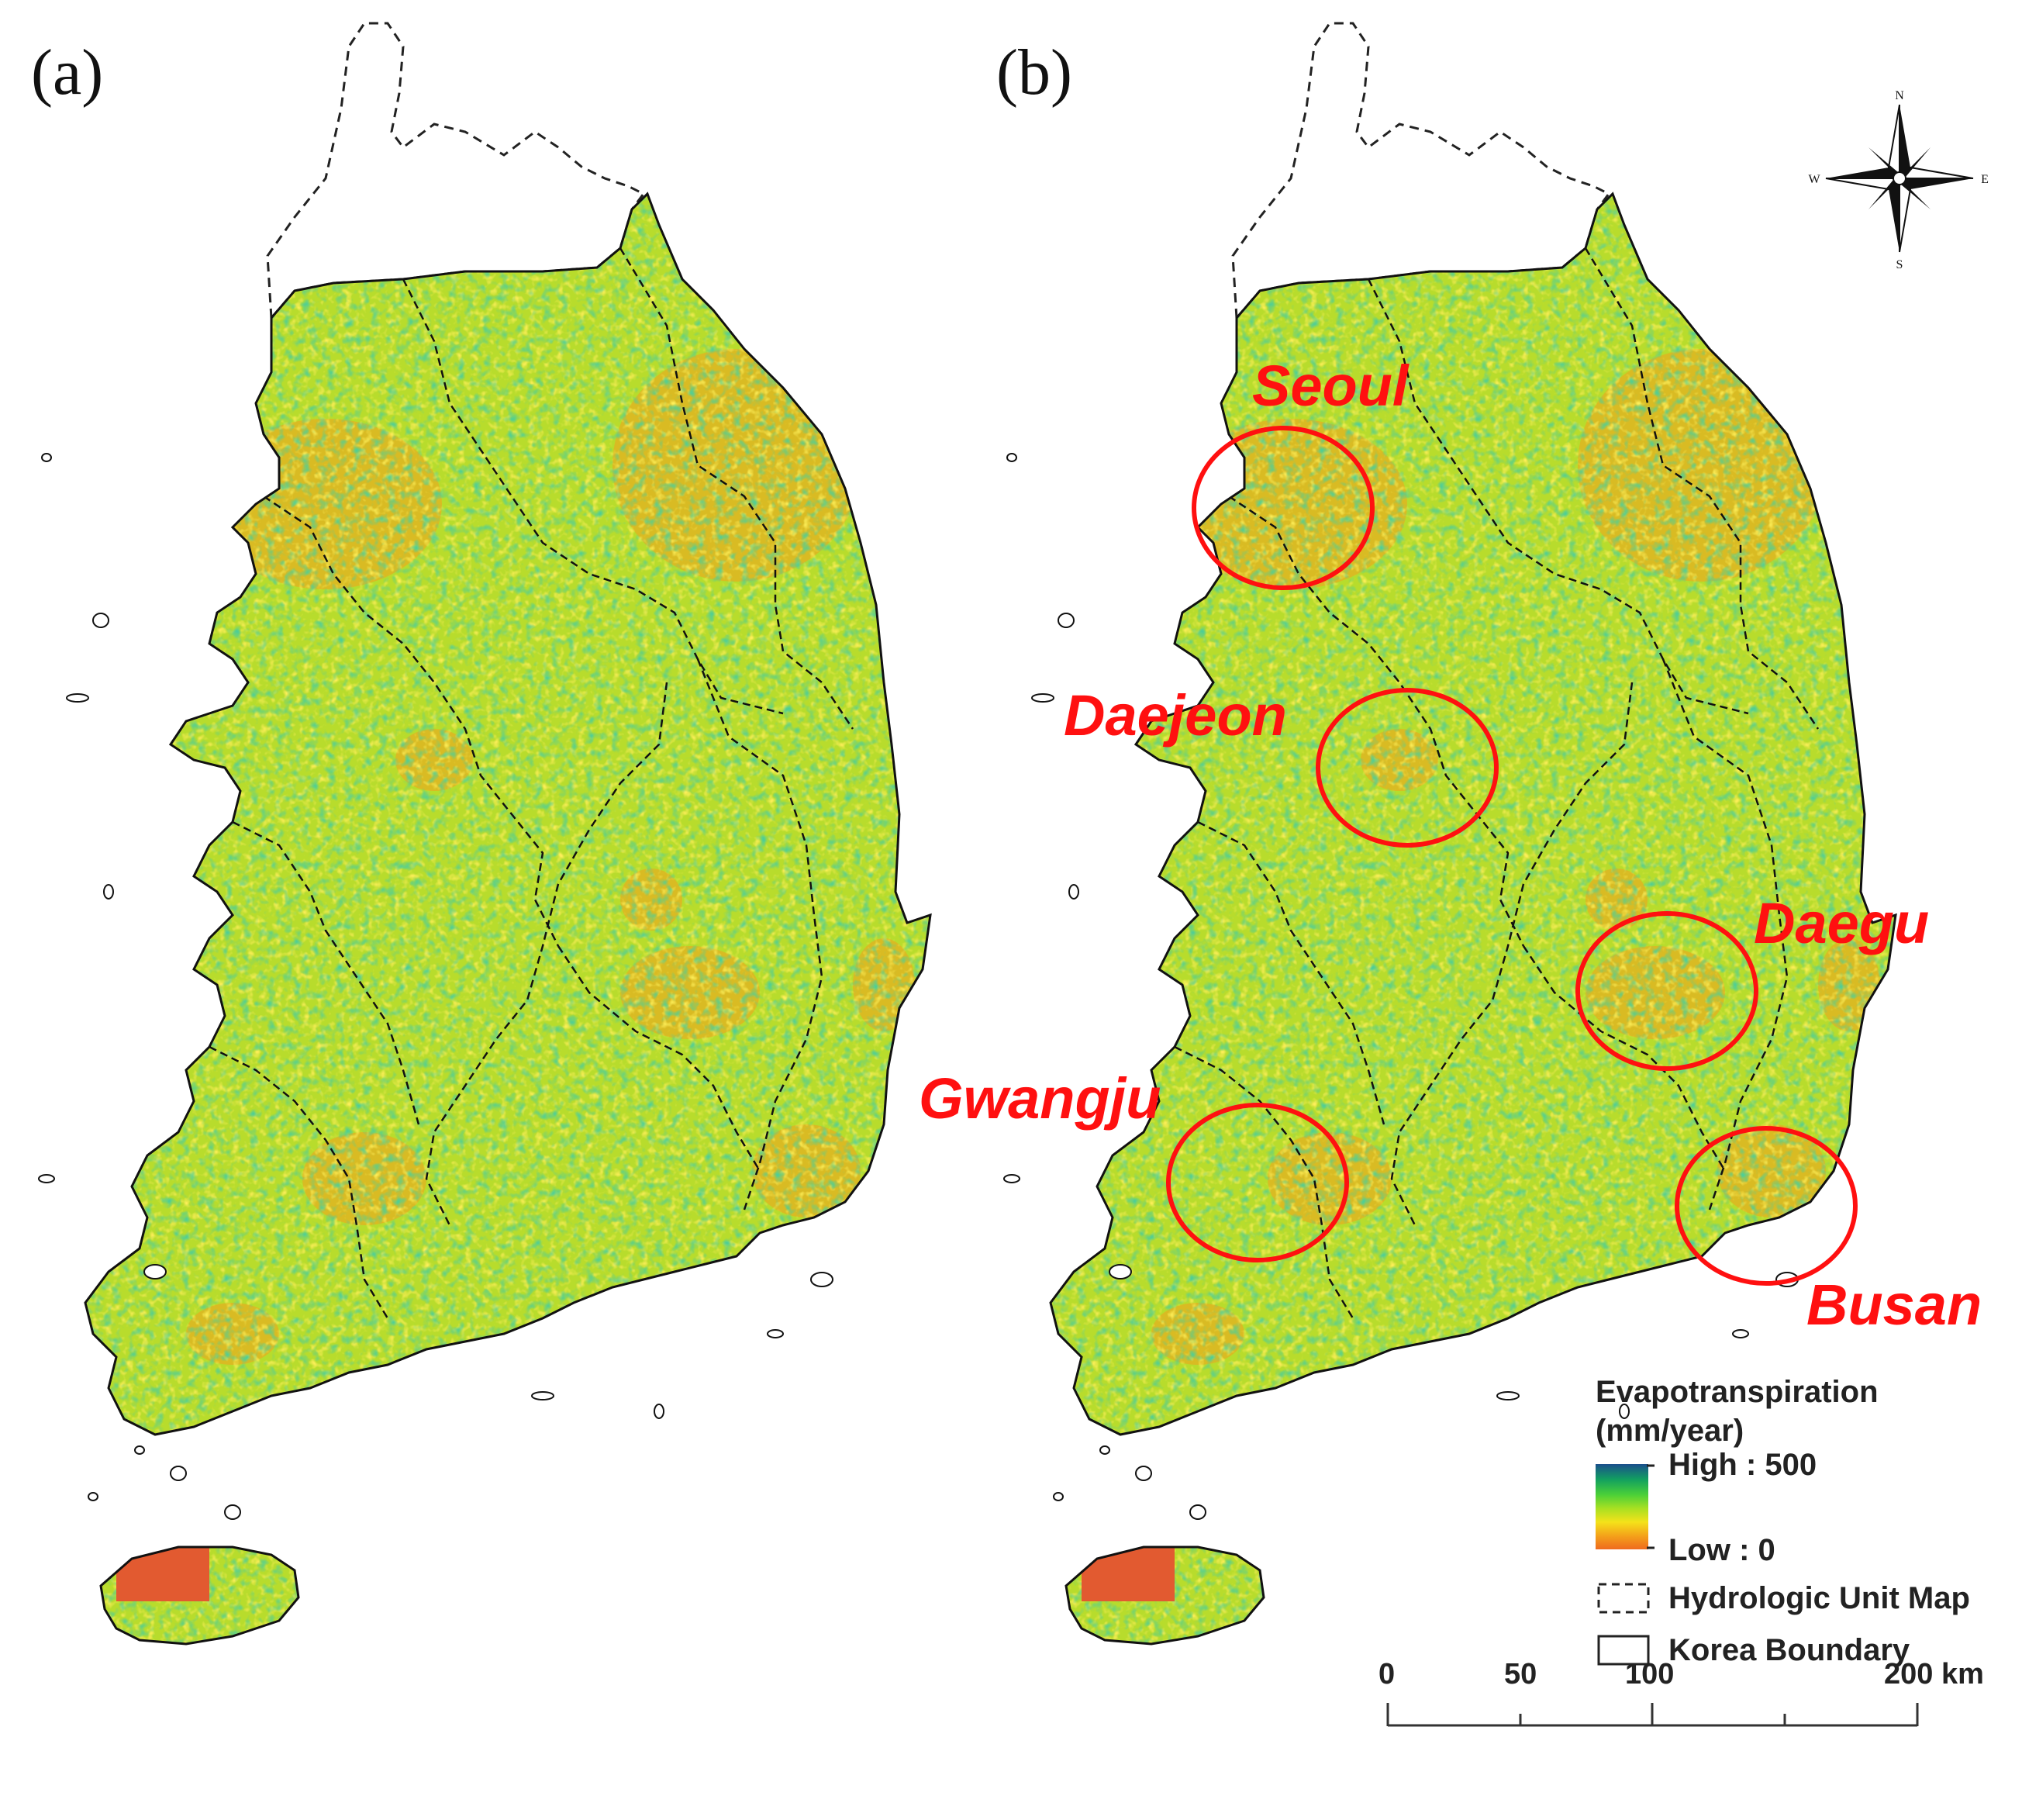 This screenshot has height=1820, width=2022. I want to click on legend-color-ramp, so click(1622, 1506).